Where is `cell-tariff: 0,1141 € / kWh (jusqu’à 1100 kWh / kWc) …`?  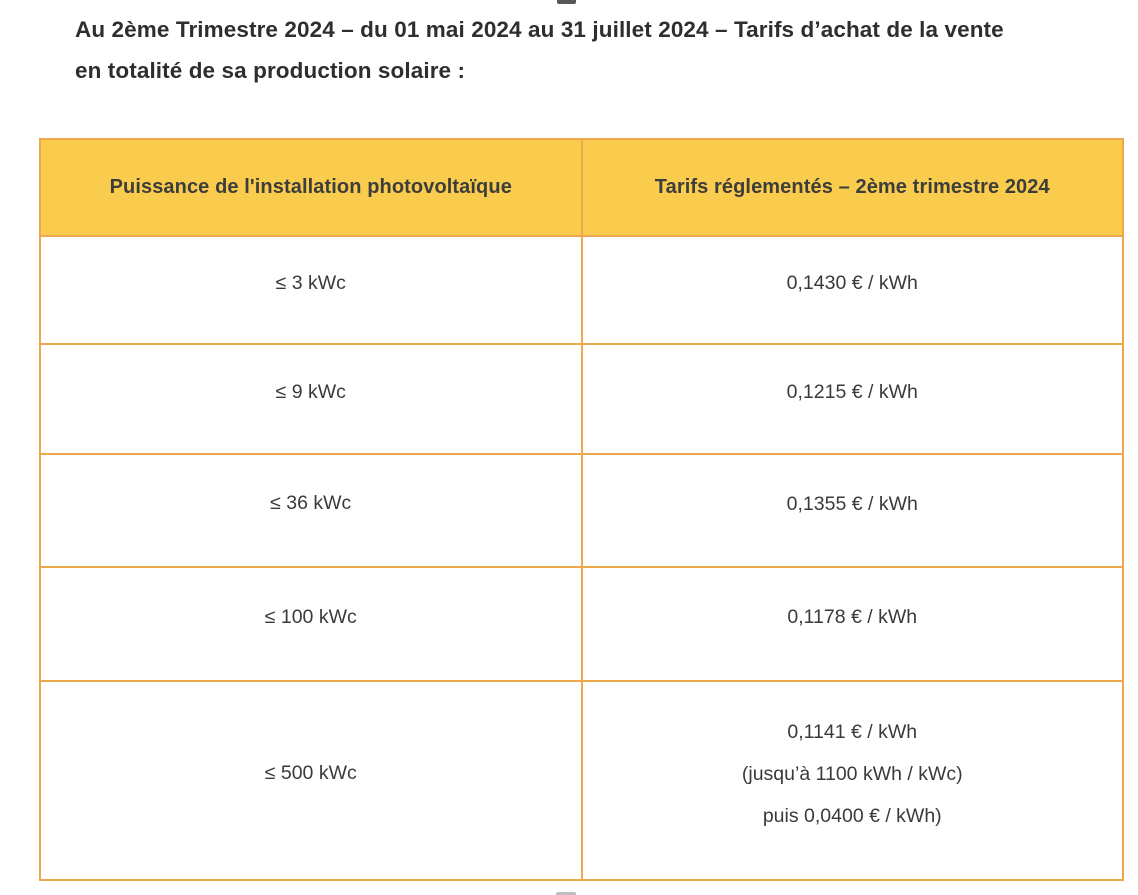 cell-tariff: 0,1141 € / kWh (jusqu’à 1100 kWh / kWc) … is located at coordinates (852, 780).